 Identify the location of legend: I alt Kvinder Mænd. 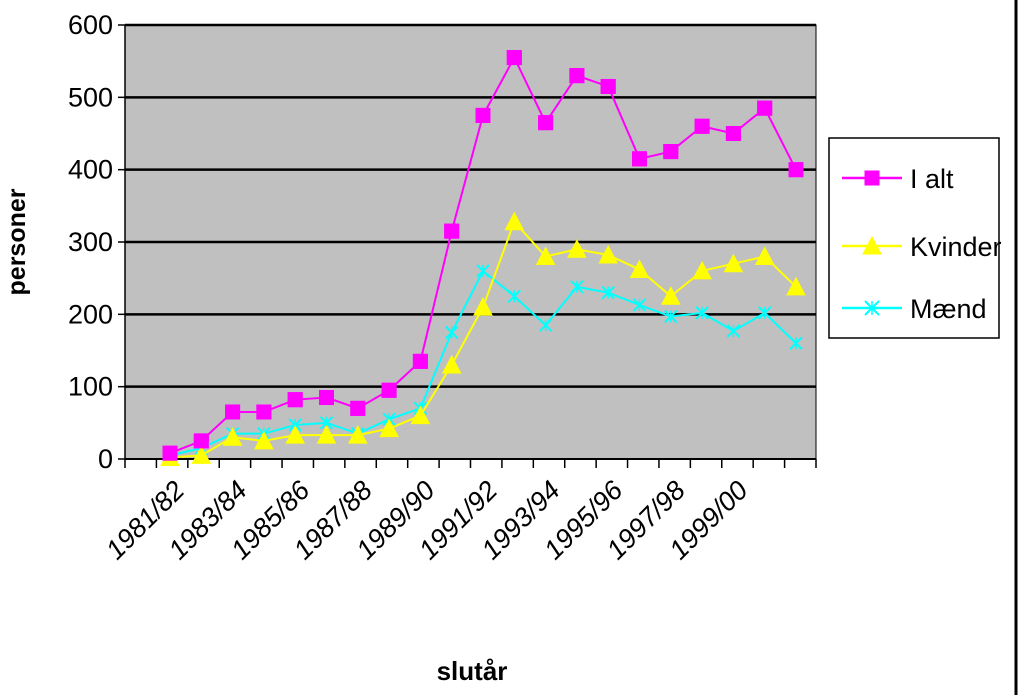
(915, 238).